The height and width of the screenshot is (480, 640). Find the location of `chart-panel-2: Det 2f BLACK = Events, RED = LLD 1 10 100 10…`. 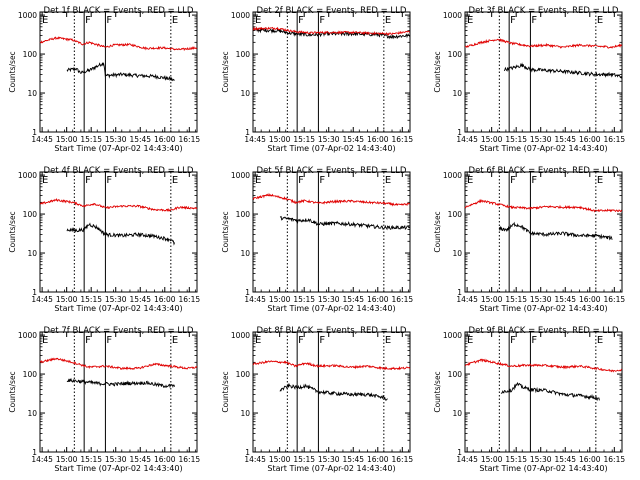

chart-panel-2: Det 2f BLACK = Events, RED = LLD 1 10 100 10… is located at coordinates (317, 79).